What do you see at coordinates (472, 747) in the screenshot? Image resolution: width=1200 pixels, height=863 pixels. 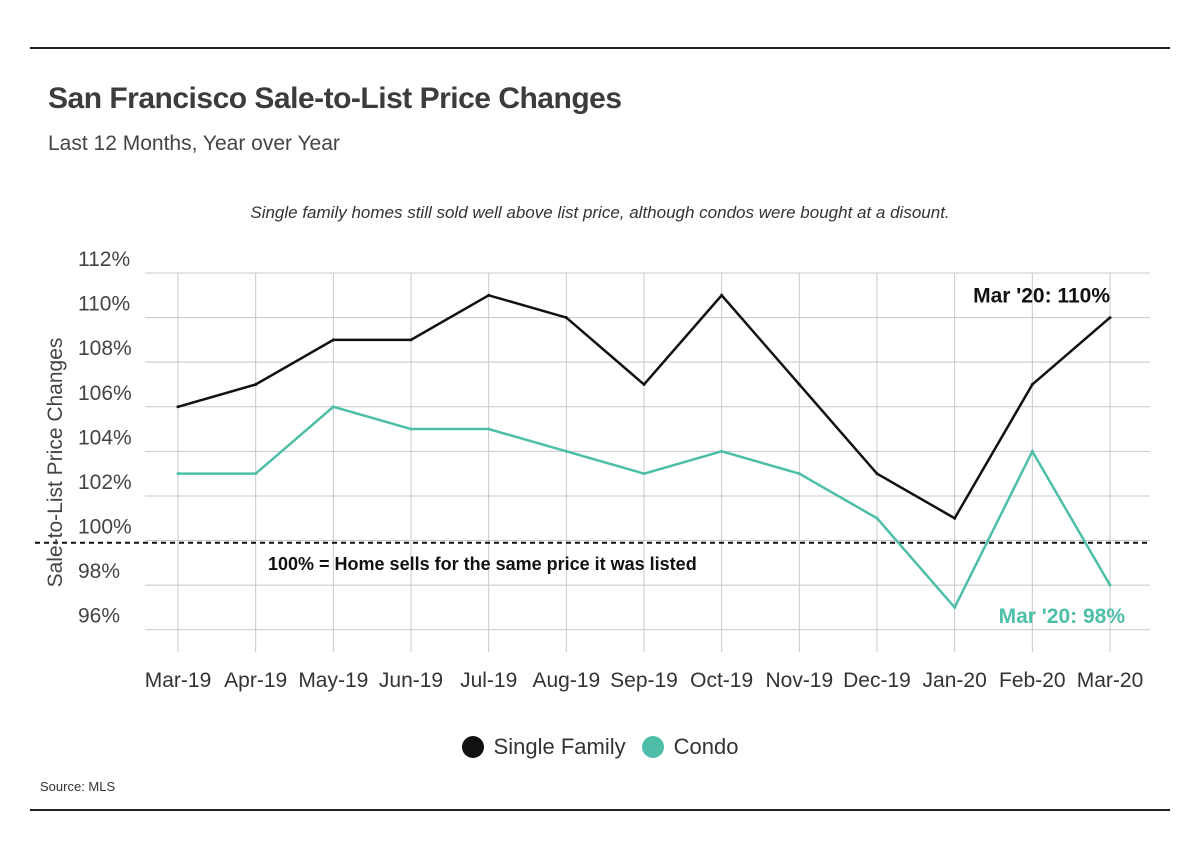 I see `legend-swatch-single-family` at bounding box center [472, 747].